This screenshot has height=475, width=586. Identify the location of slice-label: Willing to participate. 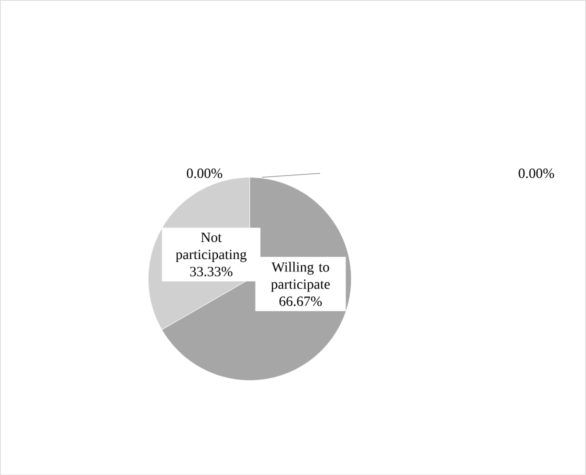
(300, 277).